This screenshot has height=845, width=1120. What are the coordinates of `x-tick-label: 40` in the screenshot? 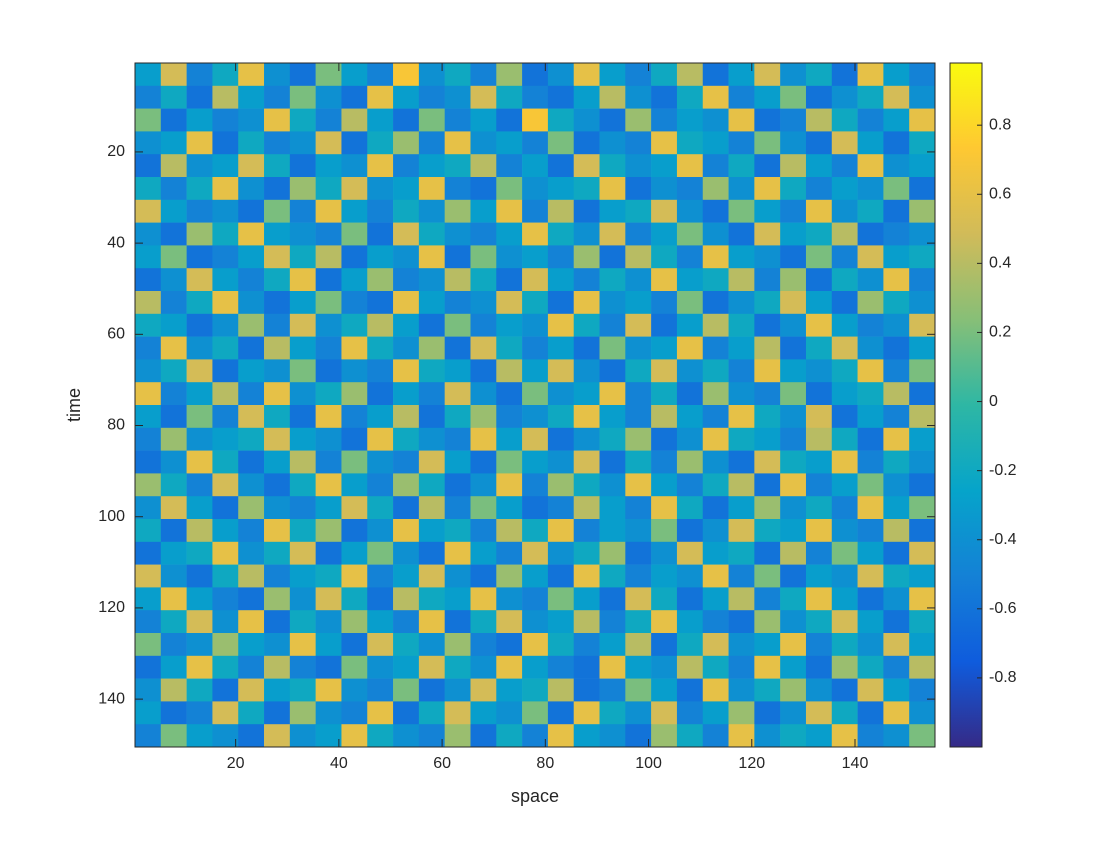 It's located at (339, 763).